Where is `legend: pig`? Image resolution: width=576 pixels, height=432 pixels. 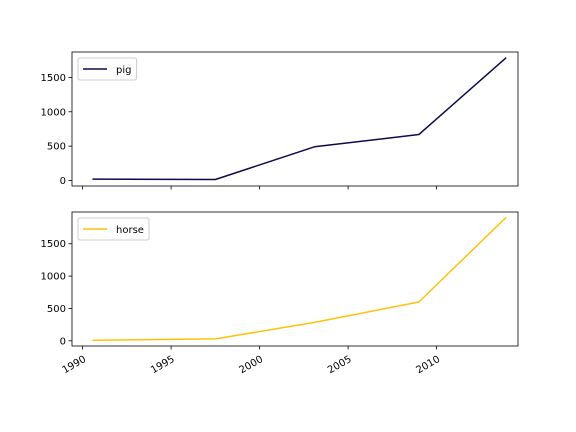
legend: pig is located at coordinates (107, 69).